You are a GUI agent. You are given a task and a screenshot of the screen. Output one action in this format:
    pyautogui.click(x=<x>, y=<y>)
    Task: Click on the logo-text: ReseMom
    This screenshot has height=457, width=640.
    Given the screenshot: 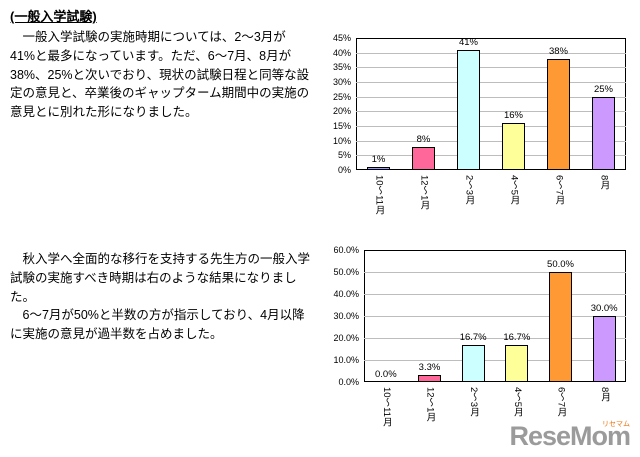 What is the action you would take?
    pyautogui.click(x=570, y=436)
    